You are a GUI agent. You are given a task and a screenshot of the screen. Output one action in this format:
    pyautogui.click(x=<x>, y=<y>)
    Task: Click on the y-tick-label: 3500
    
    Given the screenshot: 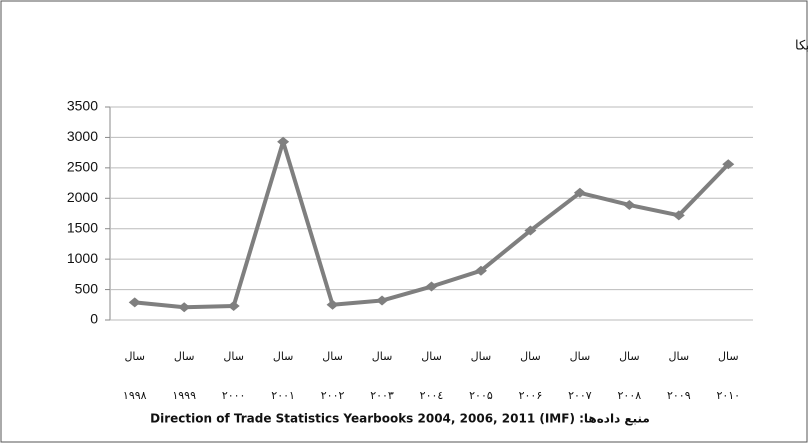 What is the action you would take?
    pyautogui.click(x=82, y=106)
    